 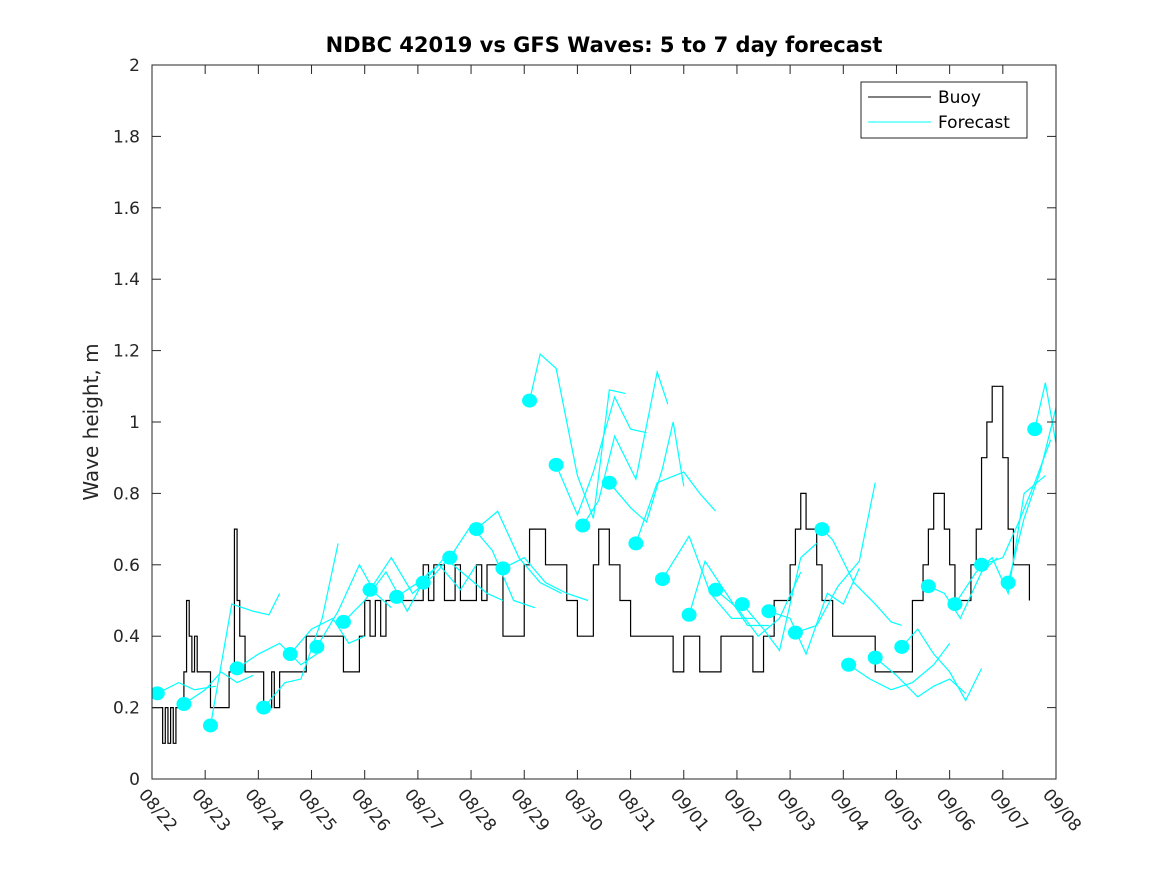 What do you see at coordinates (134, 780) in the screenshot?
I see `y-tick-label-0: 0` at bounding box center [134, 780].